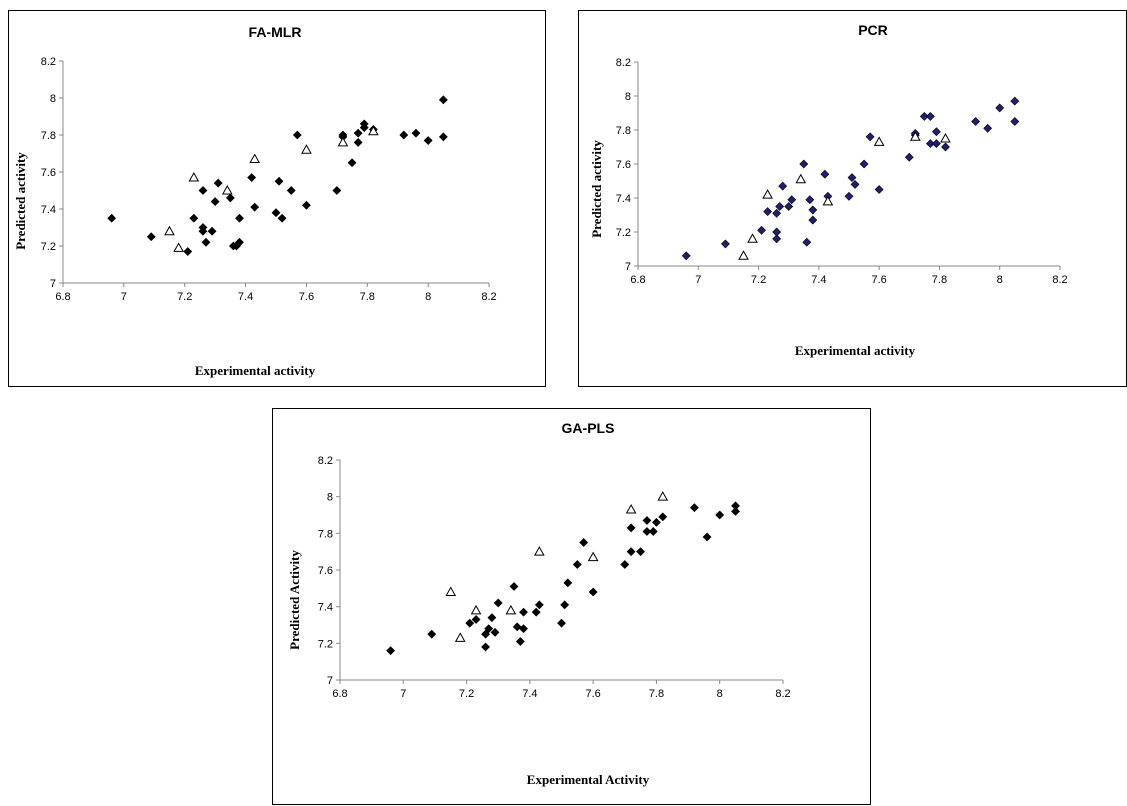  Describe the element at coordinates (873, 30) in the screenshot. I see `chart-title: PCR` at that location.